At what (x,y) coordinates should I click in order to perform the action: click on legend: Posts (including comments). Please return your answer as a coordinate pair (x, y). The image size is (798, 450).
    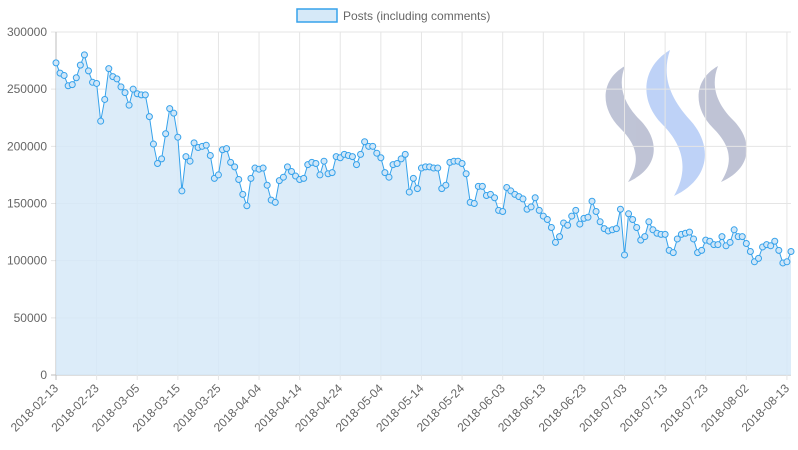
    Looking at the image, I should click on (393, 15).